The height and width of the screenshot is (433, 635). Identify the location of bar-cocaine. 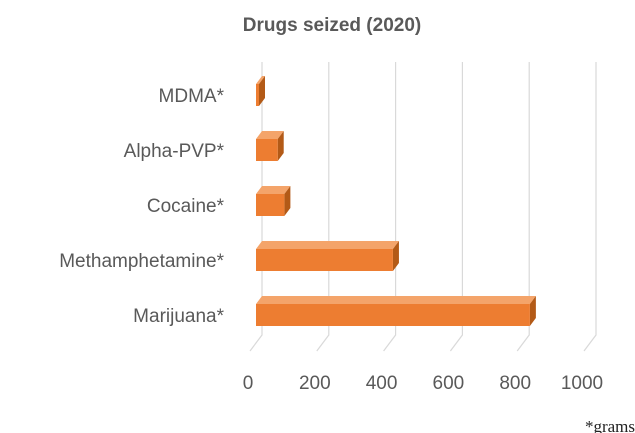
(273, 201).